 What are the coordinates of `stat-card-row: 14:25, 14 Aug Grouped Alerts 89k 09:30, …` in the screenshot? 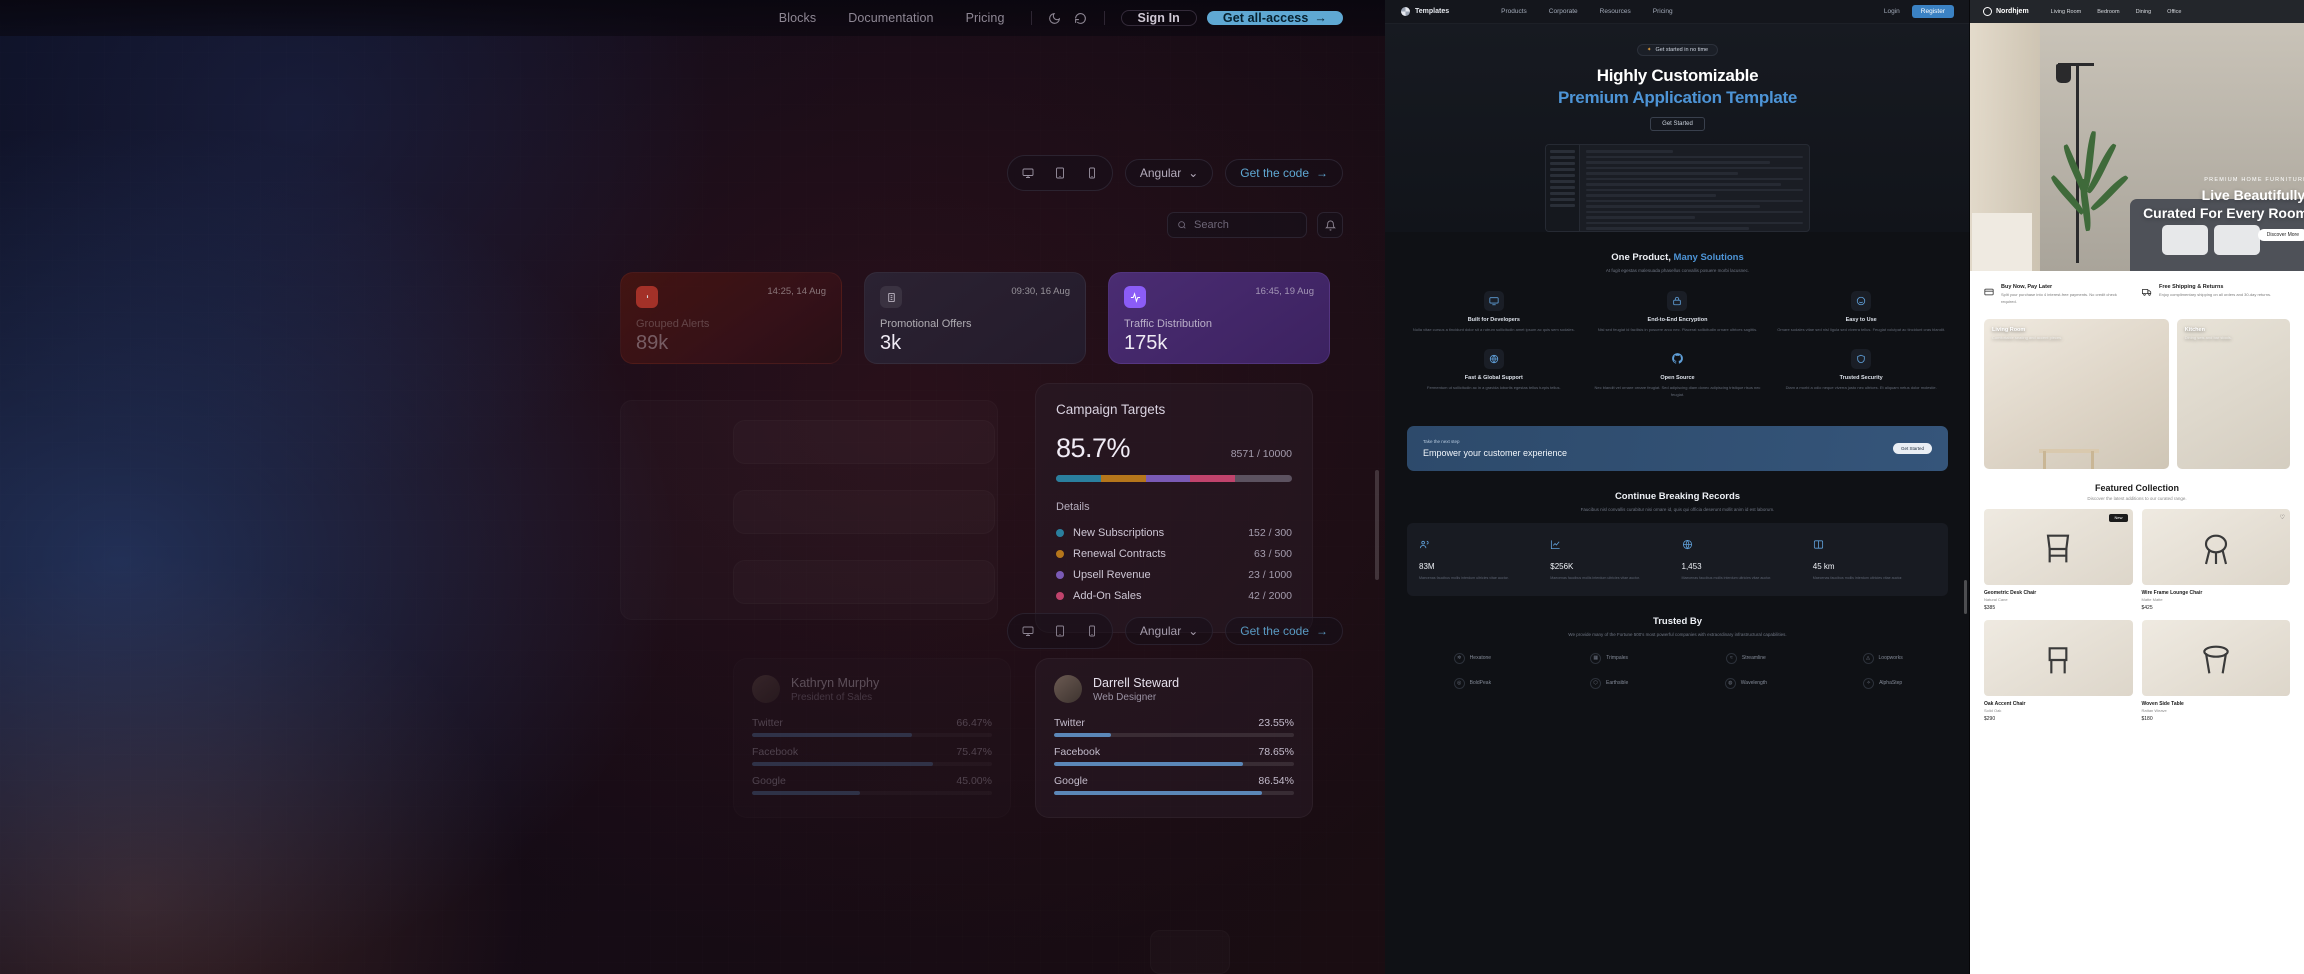 It's located at (975, 318).